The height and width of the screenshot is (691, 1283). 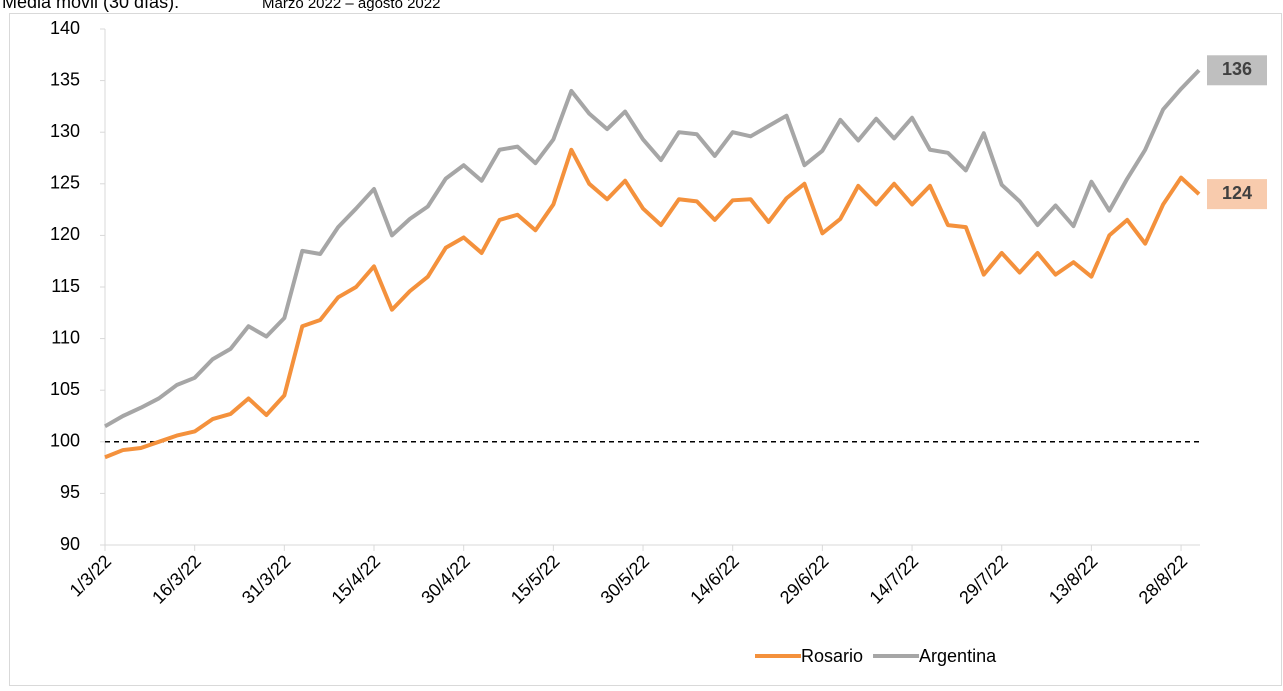 What do you see at coordinates (91, 576) in the screenshot?
I see `x-tick-label: 1/3/22` at bounding box center [91, 576].